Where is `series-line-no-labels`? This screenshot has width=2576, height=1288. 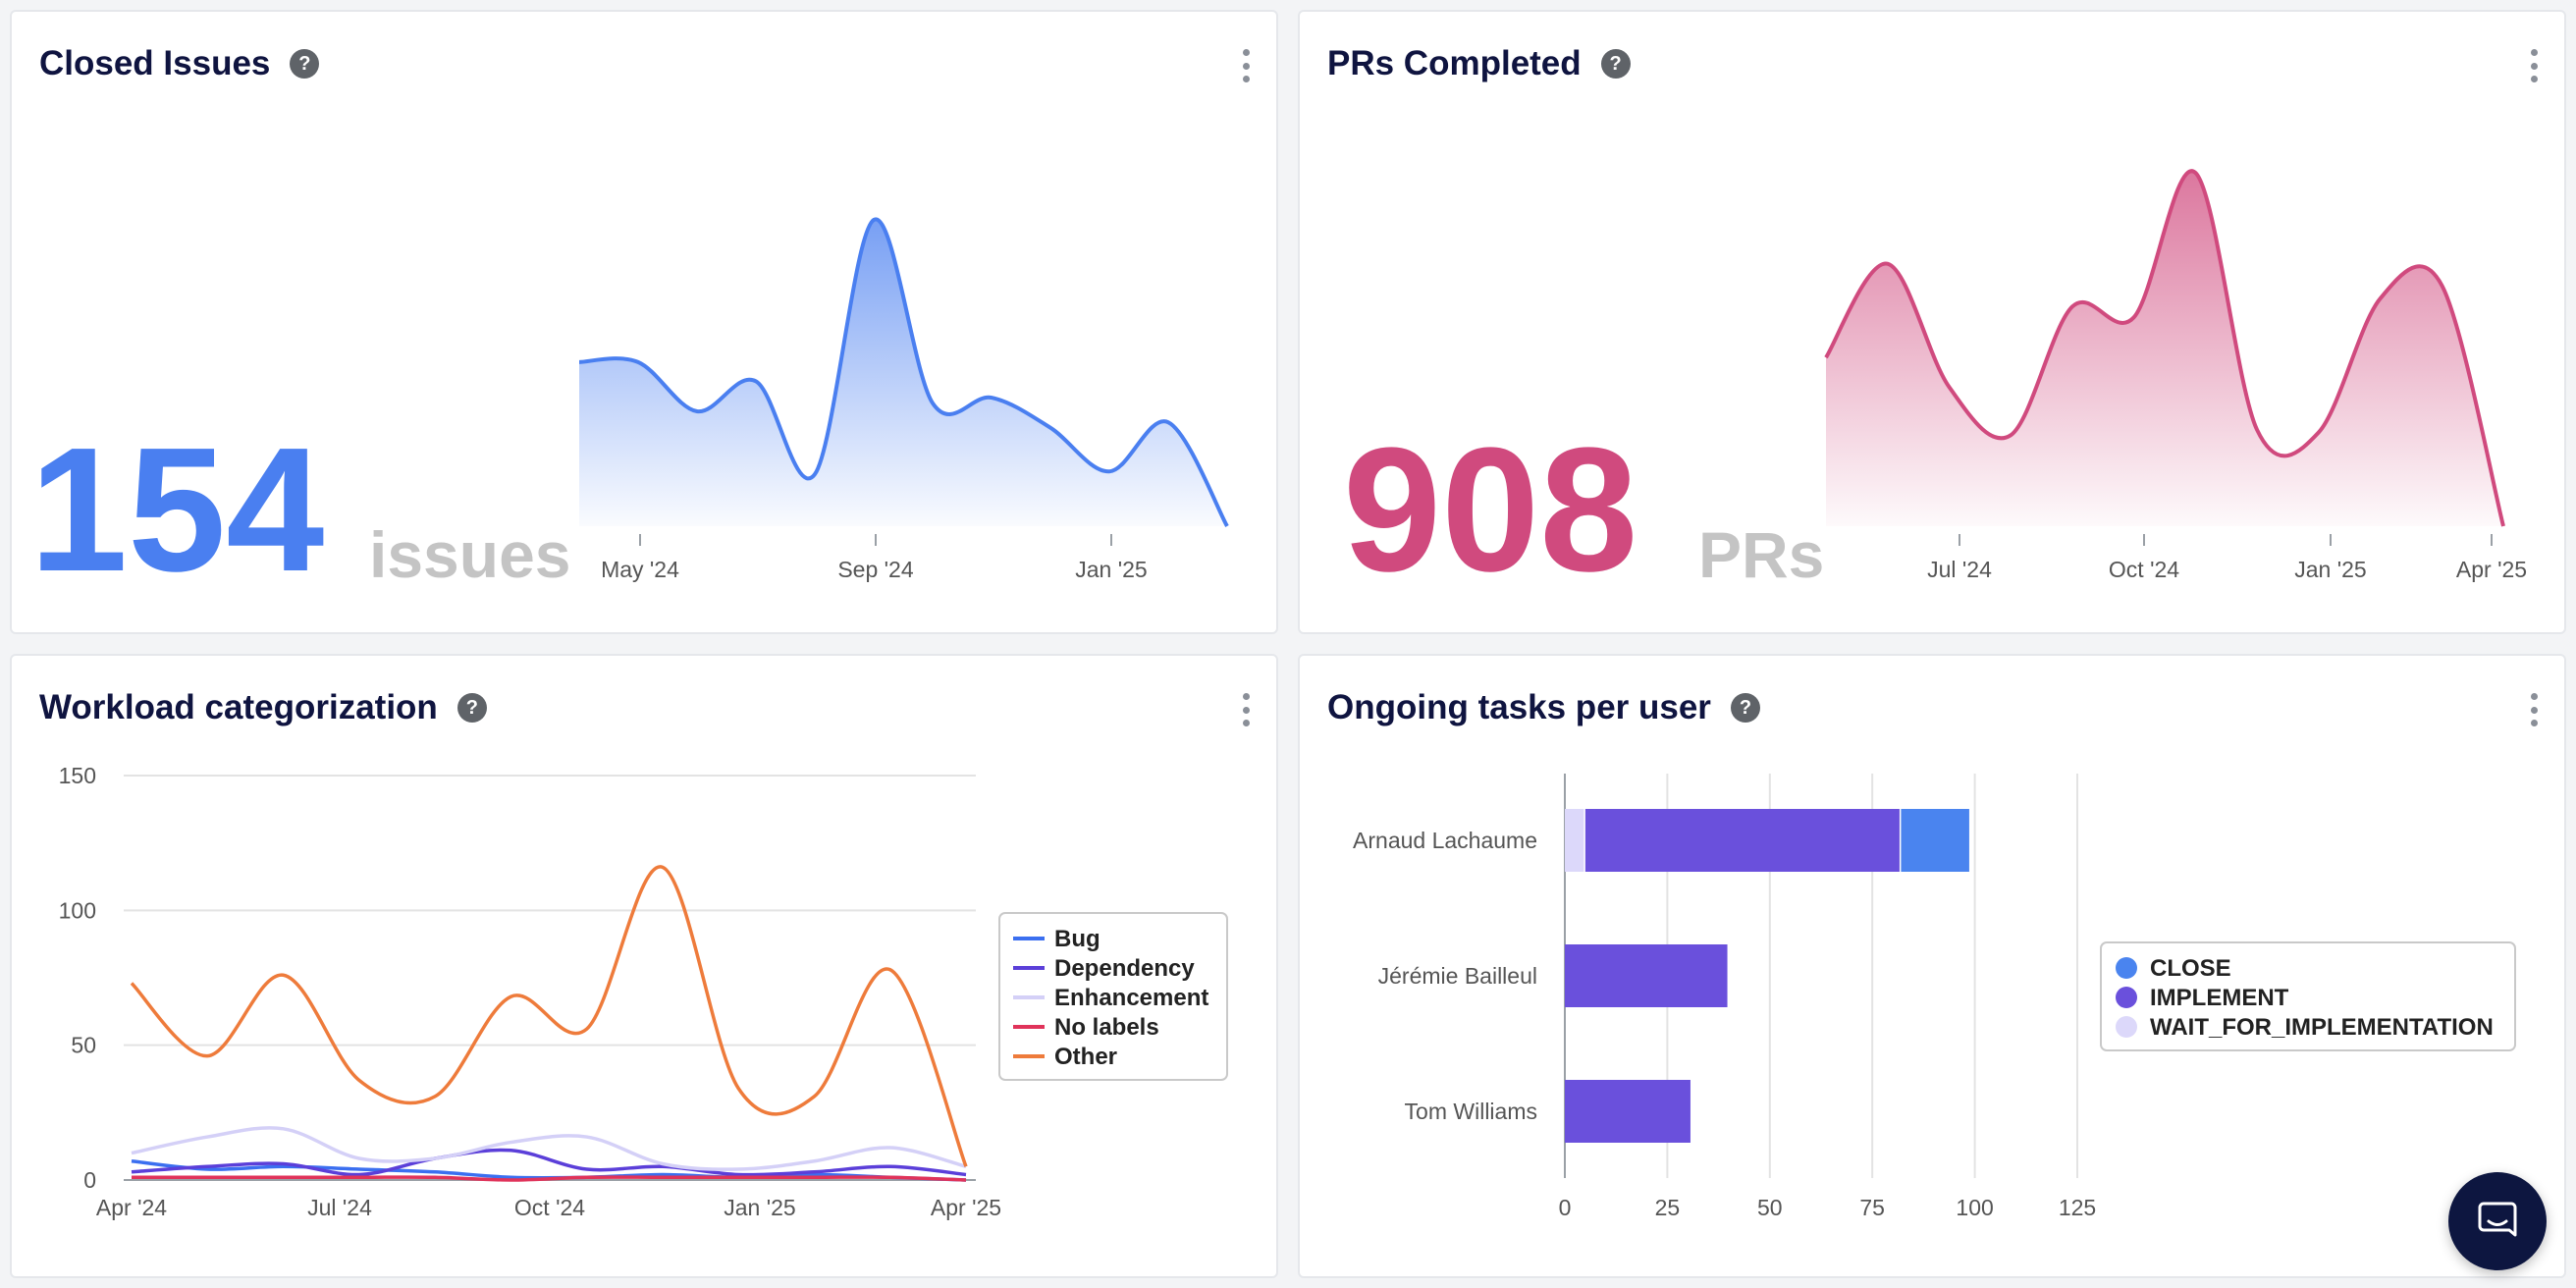
series-line-no-labels is located at coordinates (549, 1178).